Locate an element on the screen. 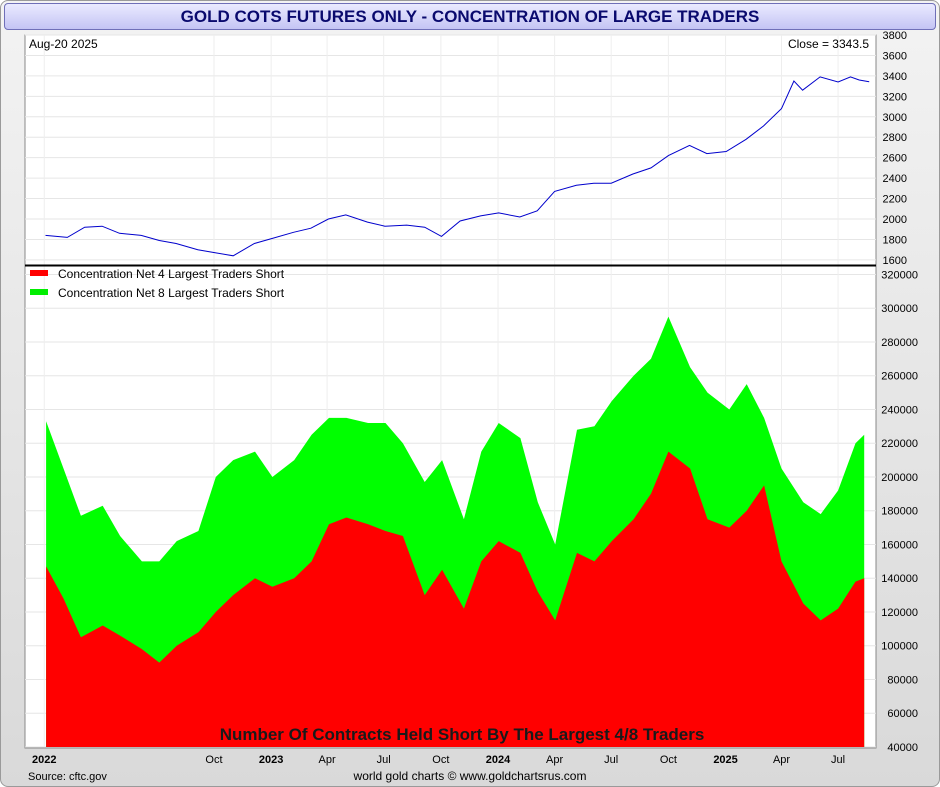 This screenshot has width=940, height=787. concentration-y-tick-label: 300000 is located at coordinates (899, 309).